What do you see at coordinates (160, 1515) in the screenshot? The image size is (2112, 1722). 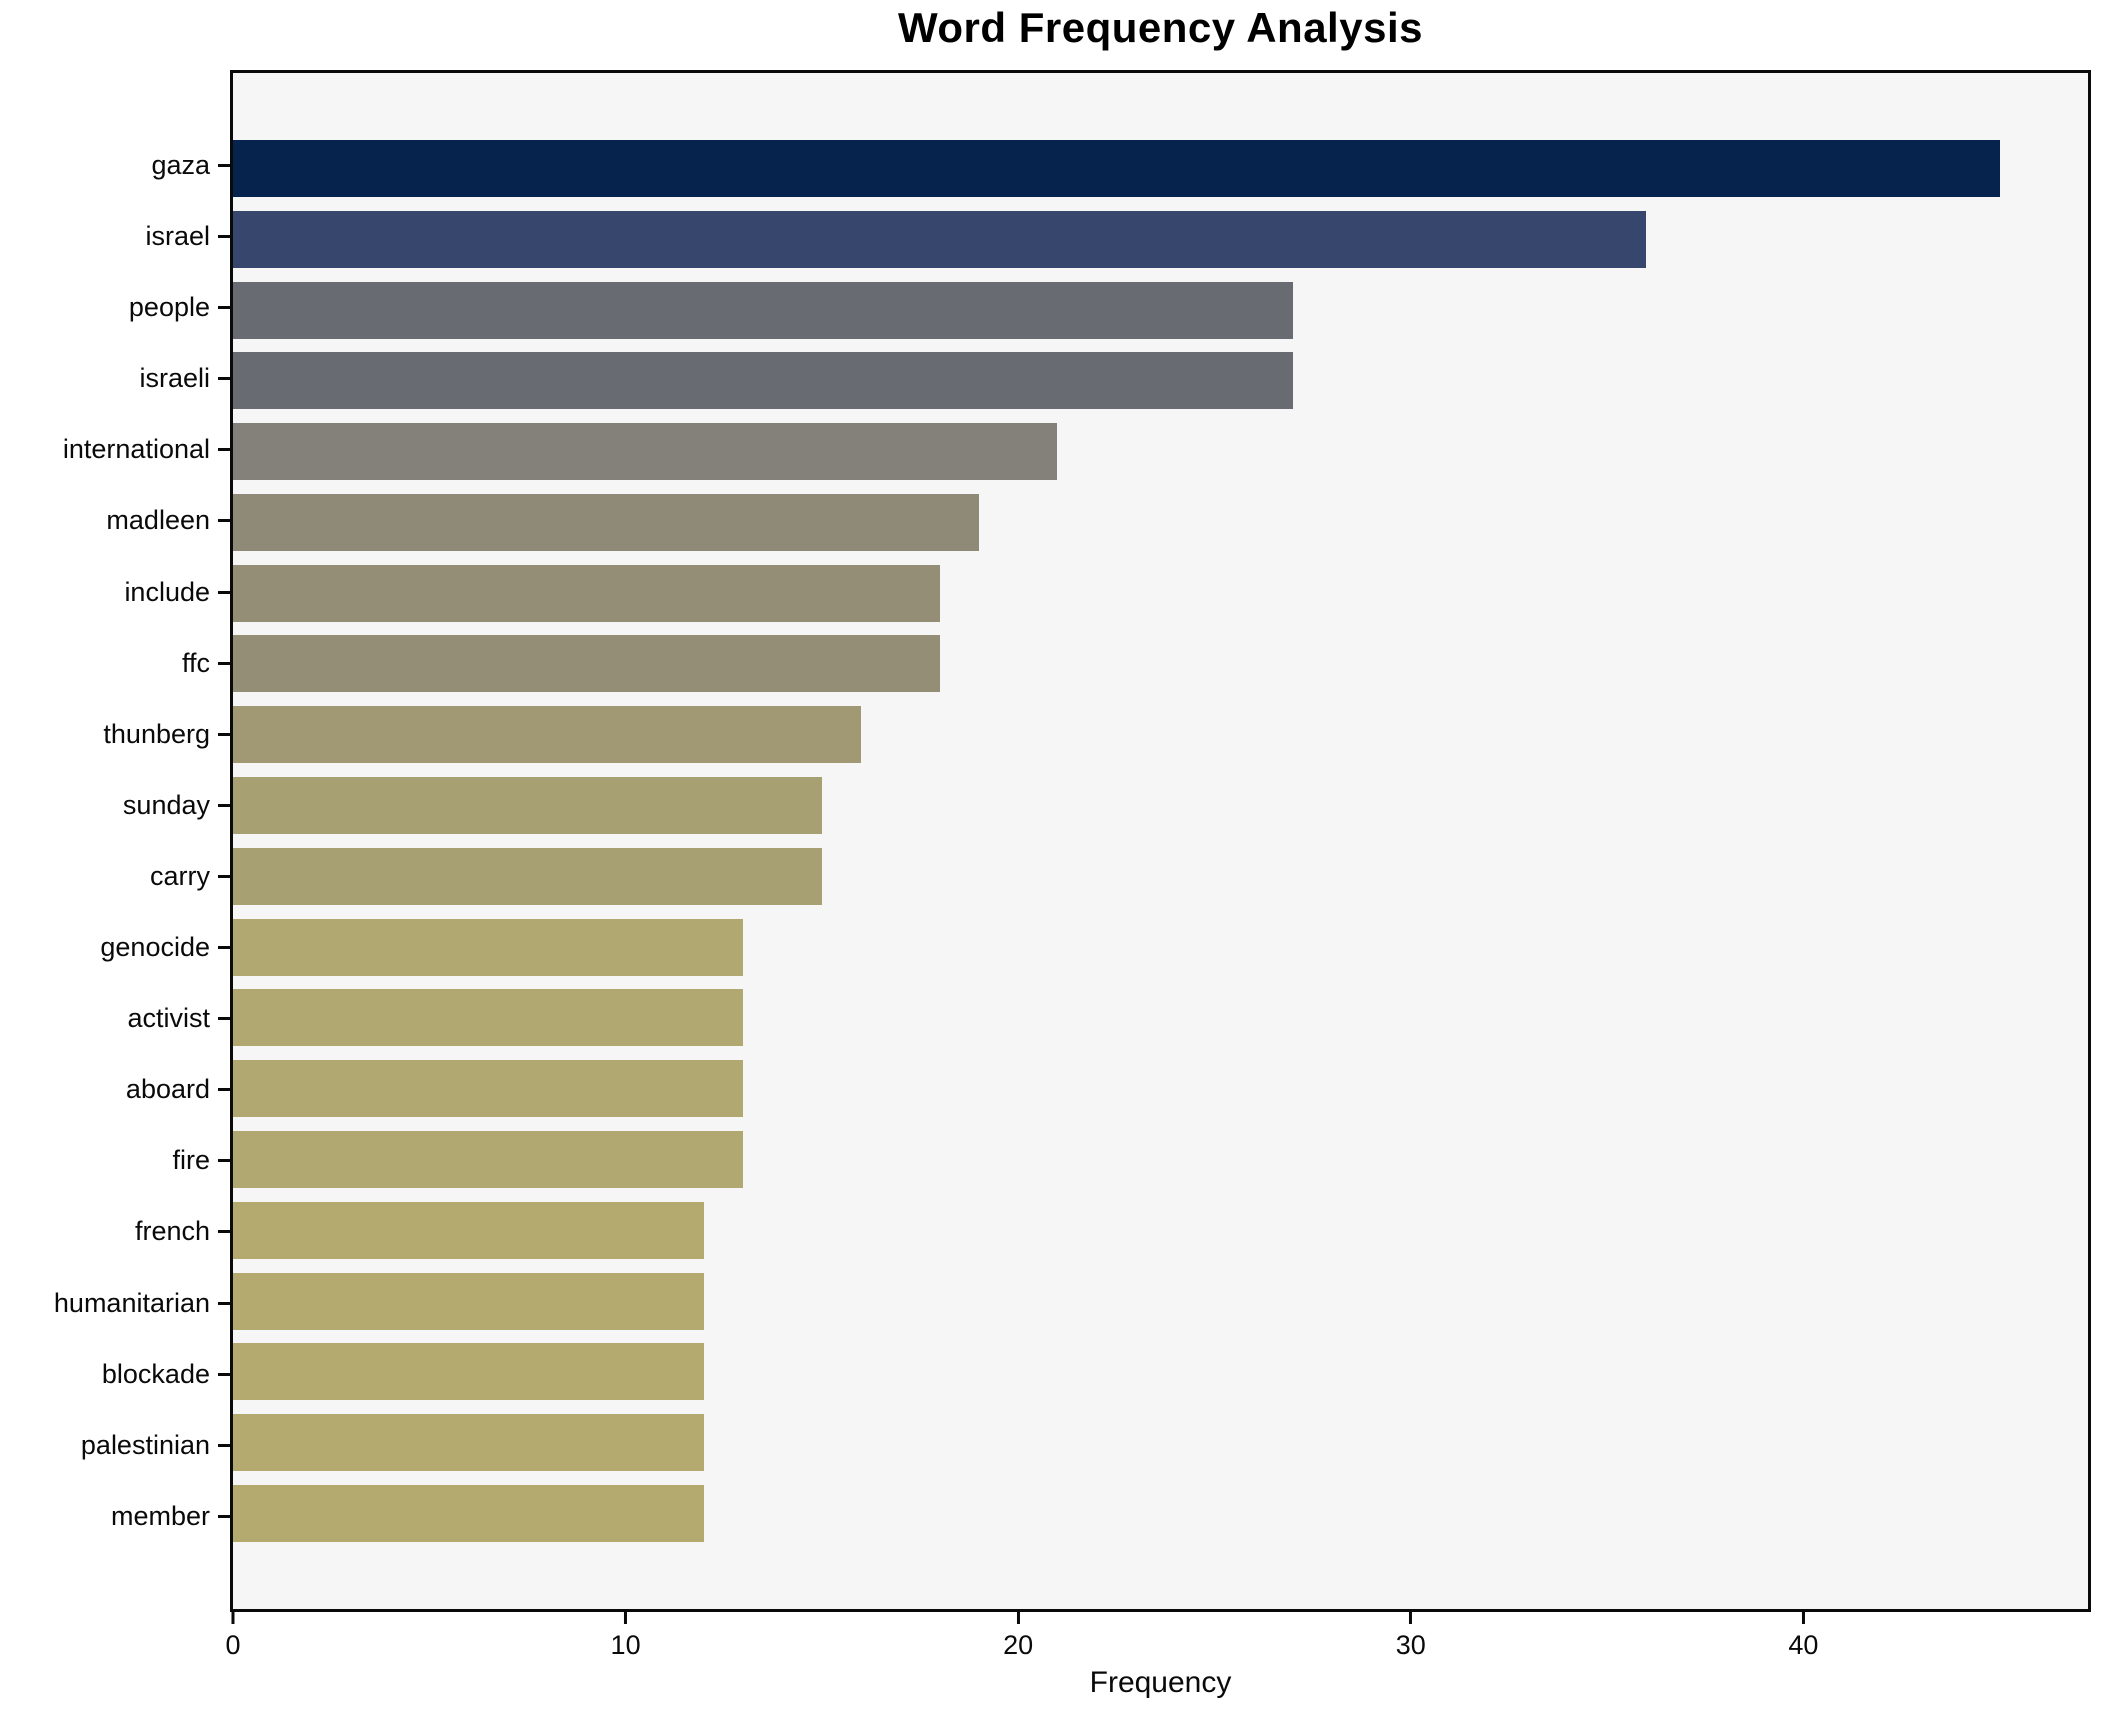 I see `y-tick-label-member: member` at bounding box center [160, 1515].